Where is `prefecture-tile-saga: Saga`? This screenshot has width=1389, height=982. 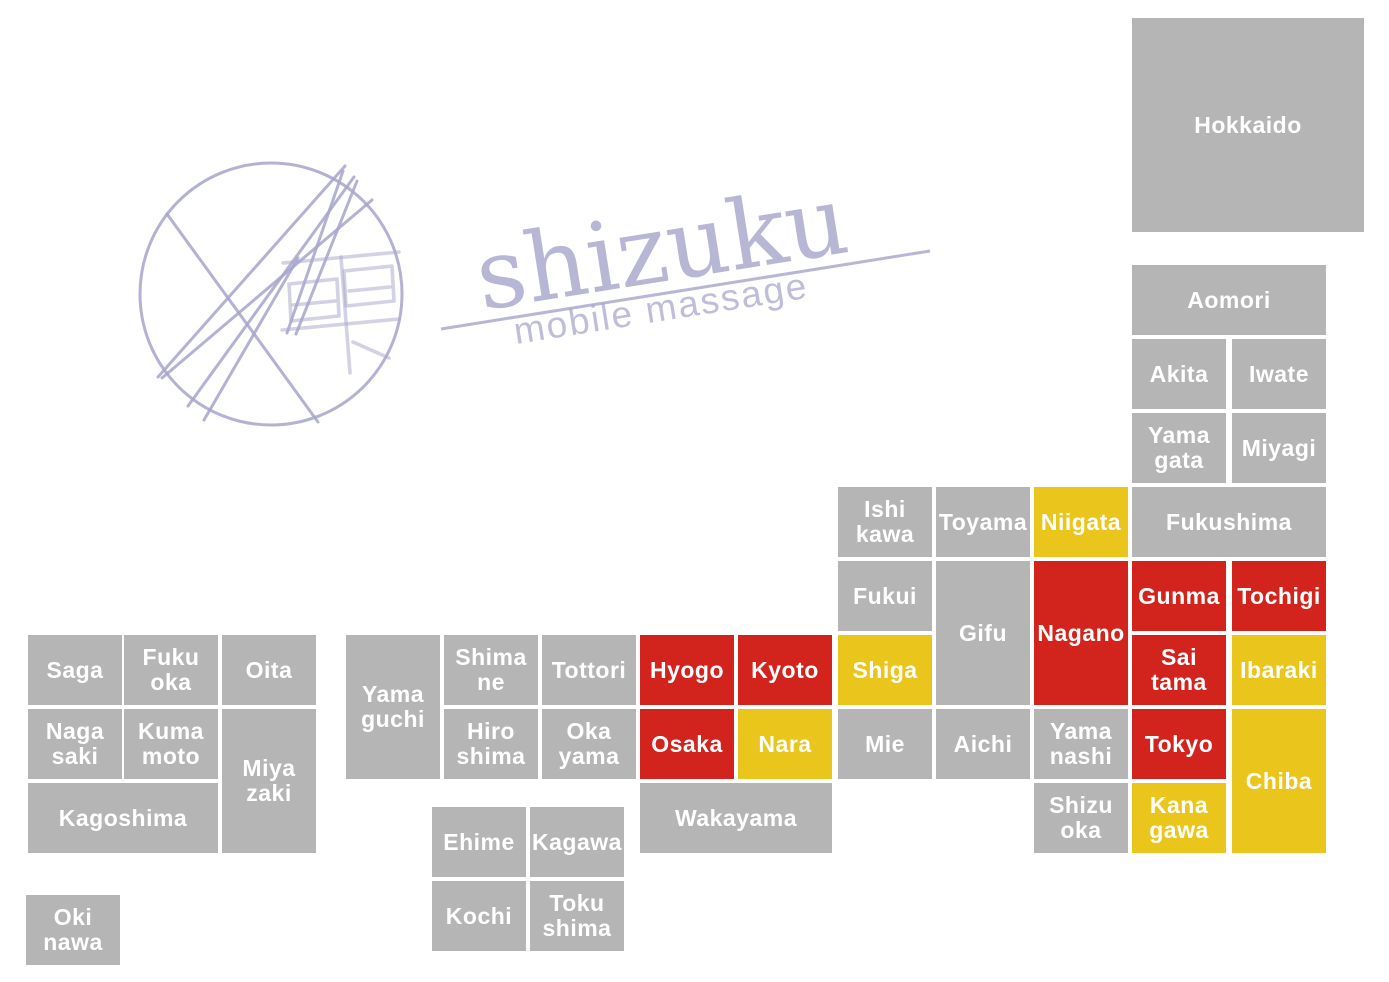
prefecture-tile-saga: Saga is located at coordinates (75, 670).